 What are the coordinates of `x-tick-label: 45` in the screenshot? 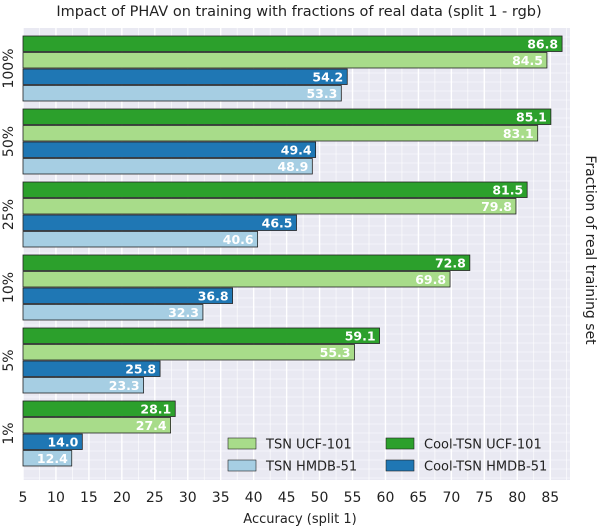 It's located at (287, 498).